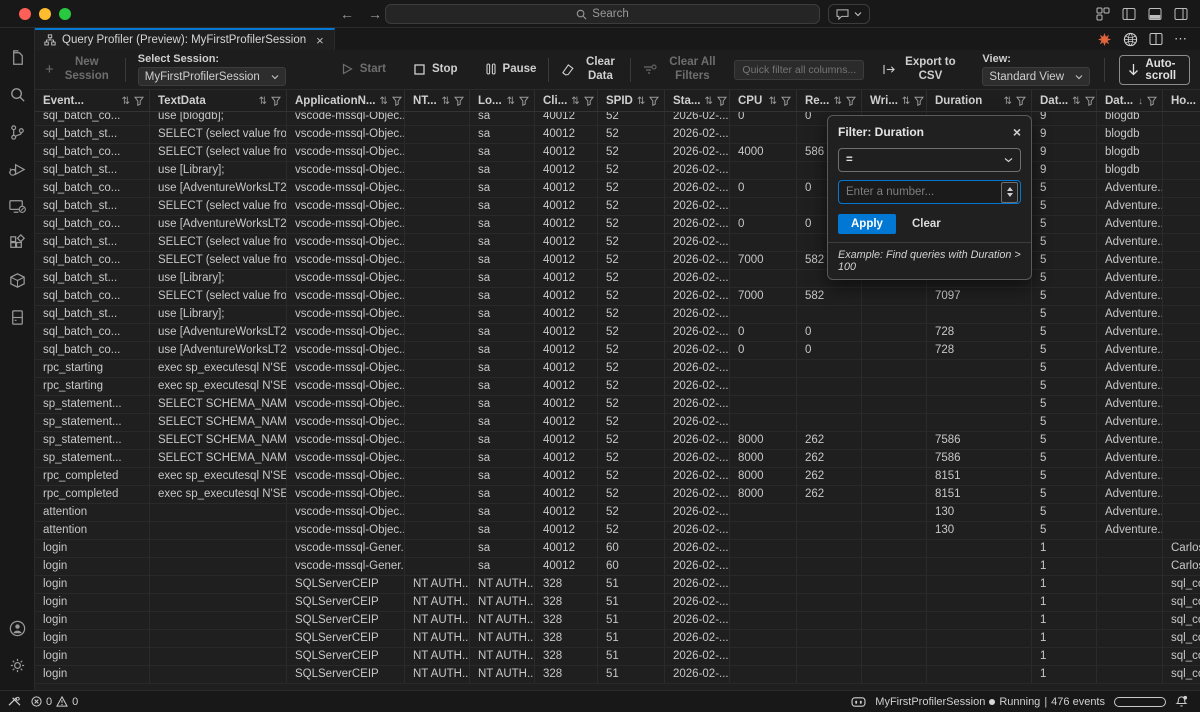  What do you see at coordinates (92, 100) in the screenshot?
I see `column-header-event: Event... ⇅` at bounding box center [92, 100].